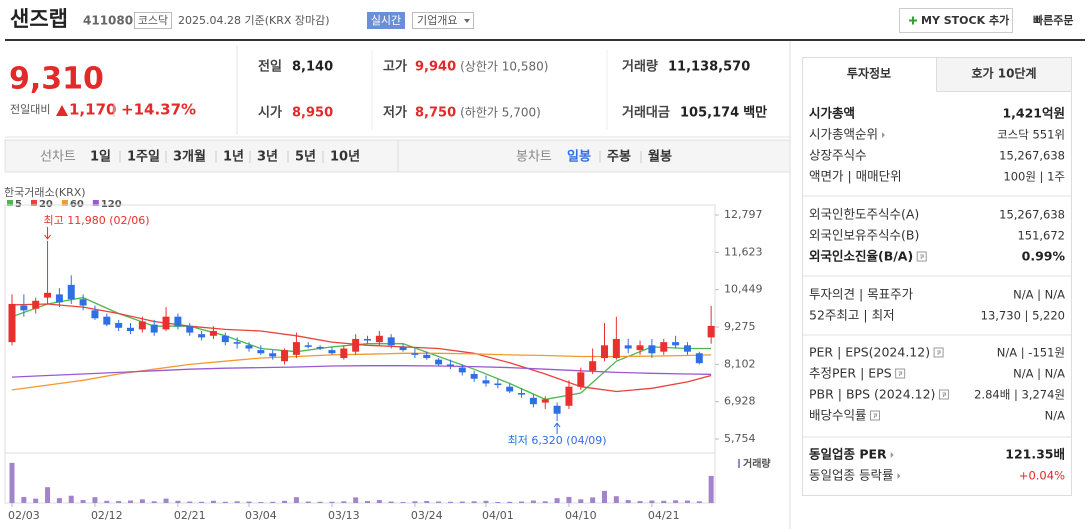 This screenshot has height=529, width=1090. Describe the element at coordinates (884, 135) in the screenshot. I see `side-arrow` at that location.